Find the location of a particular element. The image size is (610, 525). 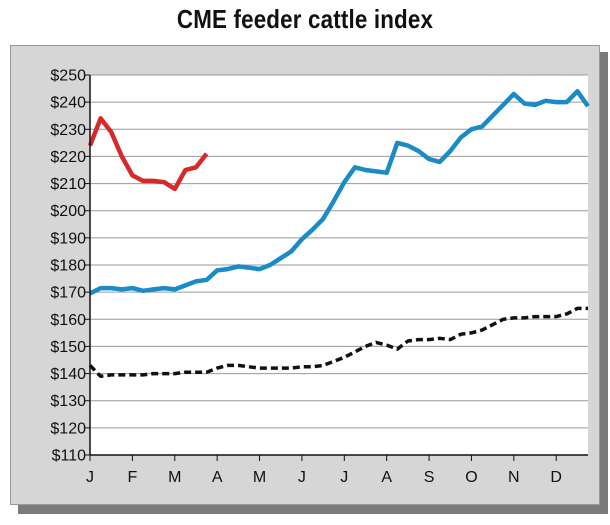

y-tick-label: $180 is located at coordinates (68, 266).